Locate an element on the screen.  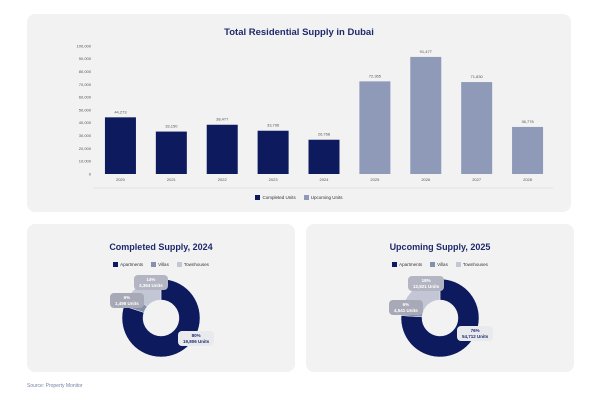
callout-apartments: 80% 19,806 Units is located at coordinates (196, 338).